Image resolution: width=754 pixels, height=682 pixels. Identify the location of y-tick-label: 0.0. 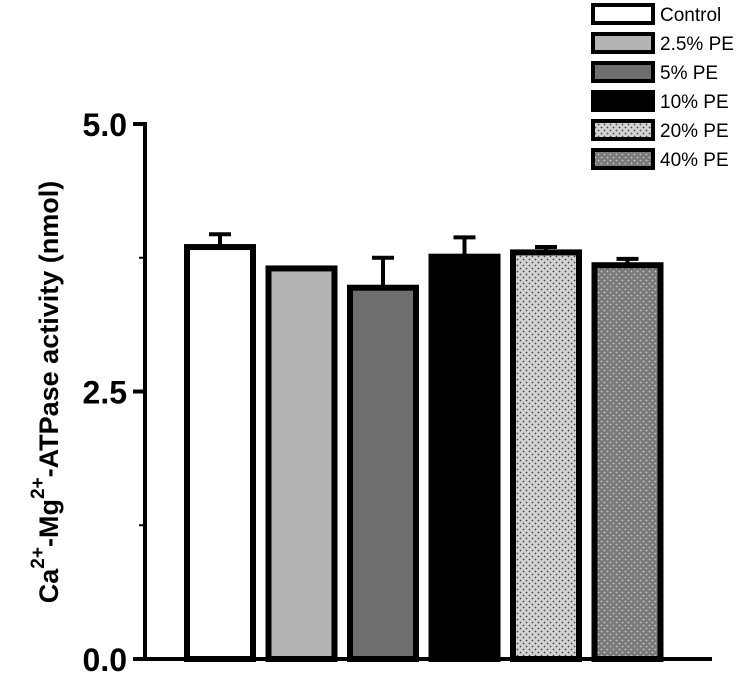
(105, 659).